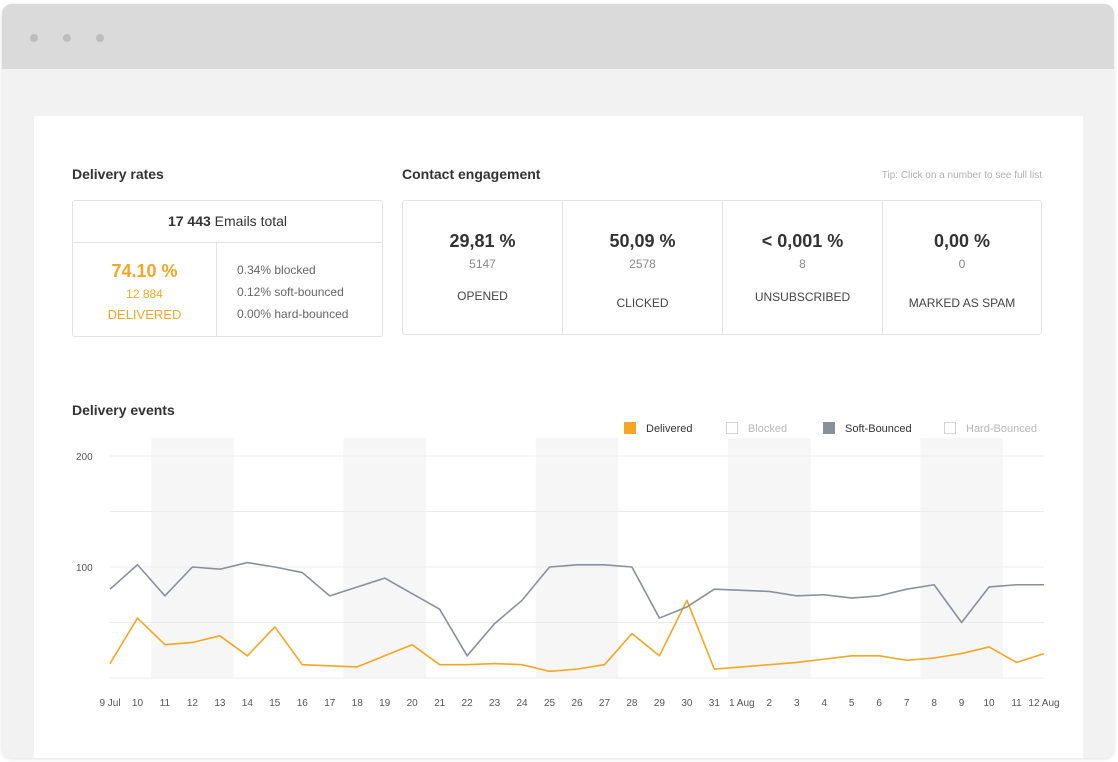 The width and height of the screenshot is (1118, 762). Describe the element at coordinates (742, 703) in the screenshot. I see `x-tick-label: 1 Aug` at that location.